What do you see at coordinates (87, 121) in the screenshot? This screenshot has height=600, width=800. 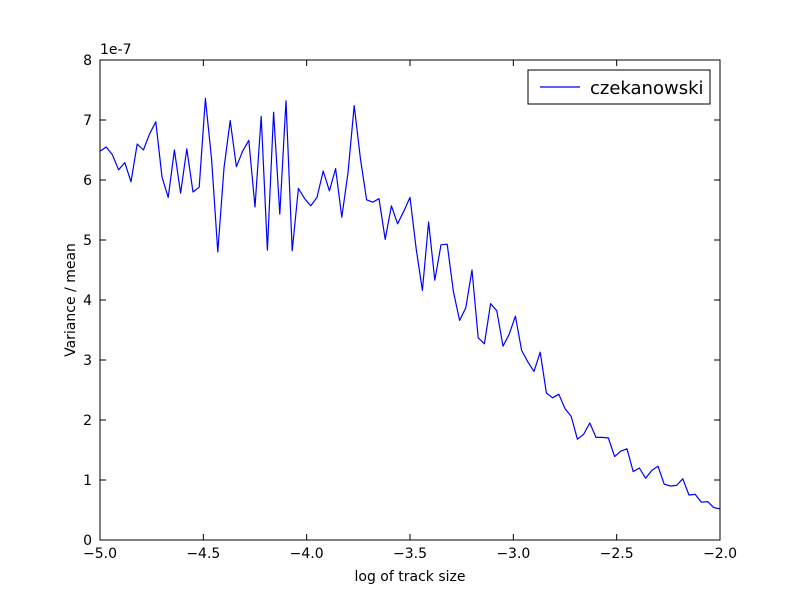 I see `y-tick-label: 7` at bounding box center [87, 121].